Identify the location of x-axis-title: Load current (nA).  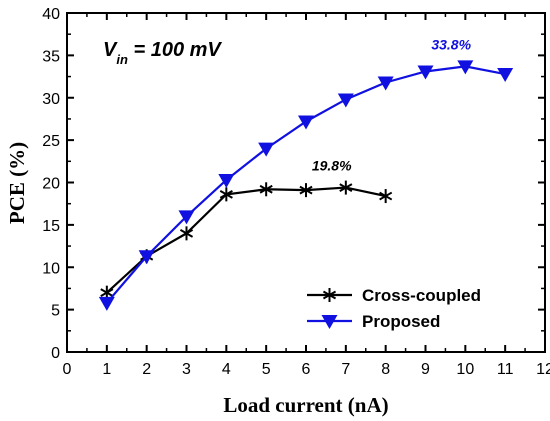
(305, 405).